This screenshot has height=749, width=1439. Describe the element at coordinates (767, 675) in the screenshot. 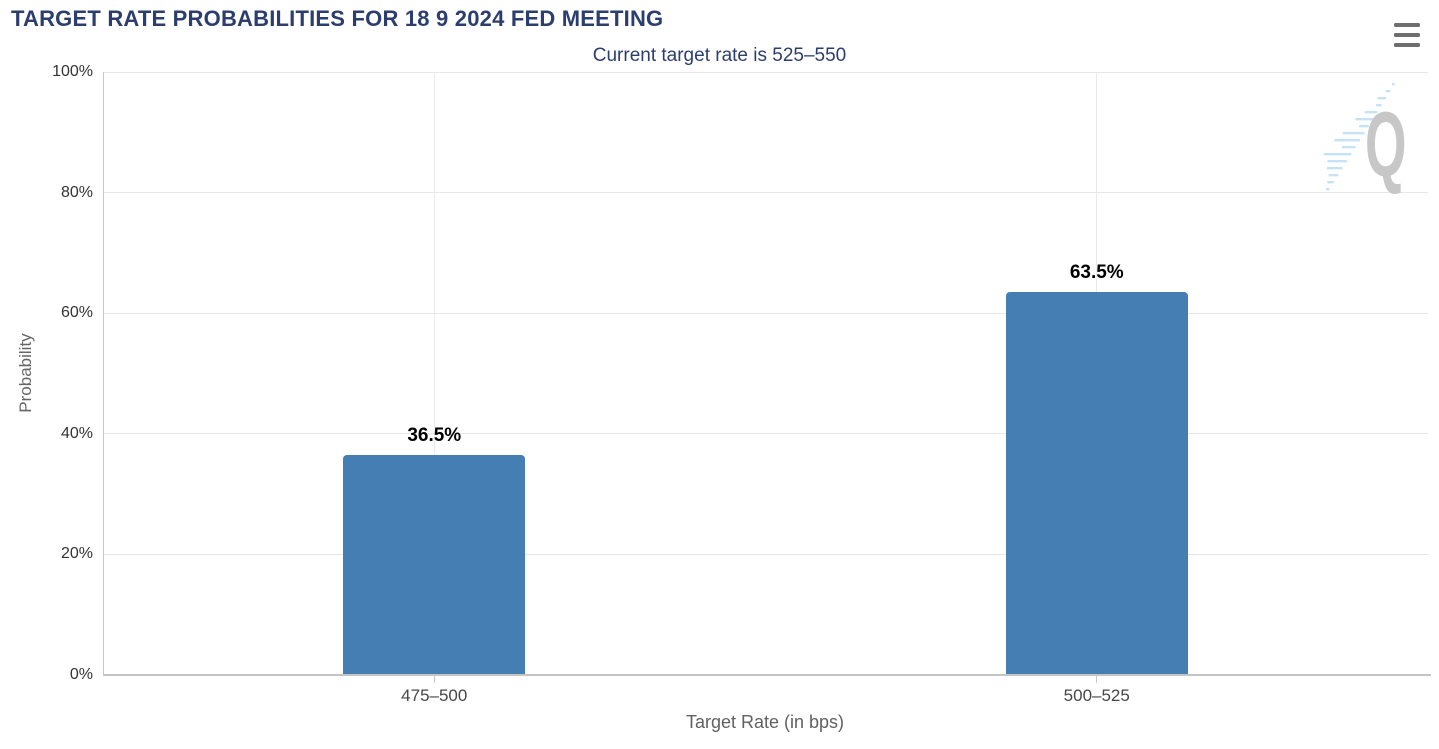

I see `x-axis-line` at that location.